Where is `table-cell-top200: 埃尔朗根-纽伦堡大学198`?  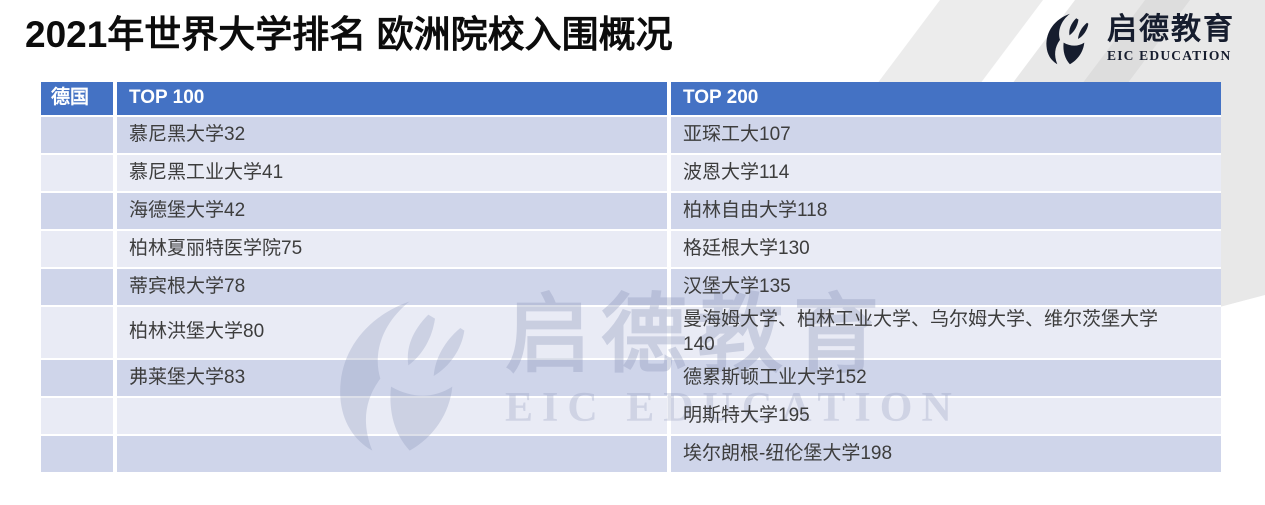
table-cell-top200: 埃尔朗根-纽伦堡大学198 is located at coordinates (946, 454).